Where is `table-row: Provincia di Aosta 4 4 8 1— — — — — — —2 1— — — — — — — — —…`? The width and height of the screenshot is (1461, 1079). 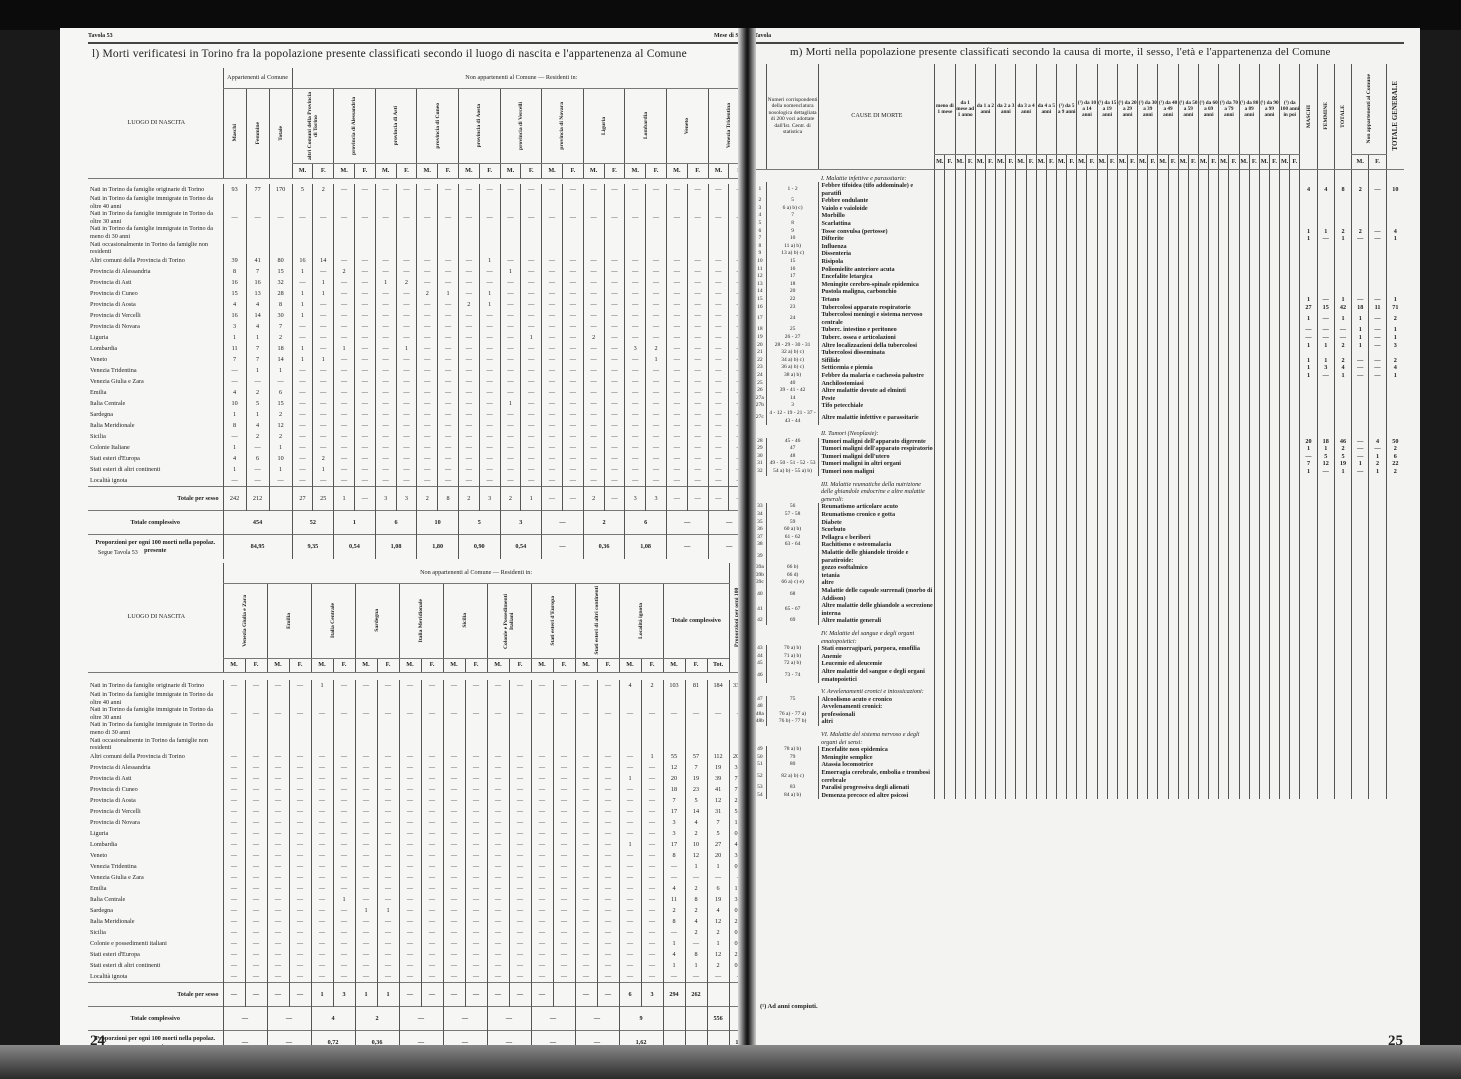
table-row: Provincia di Aosta 4 4 8 1— — — — — — —2 1— — — — — — — — —… is located at coordinates (419, 305).